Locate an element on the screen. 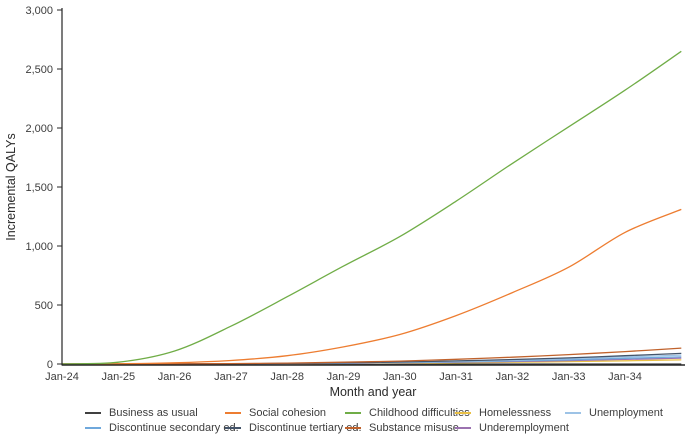 This screenshot has height=437, width=685. legend-label: Discontinue tertiary ed. is located at coordinates (305, 428).